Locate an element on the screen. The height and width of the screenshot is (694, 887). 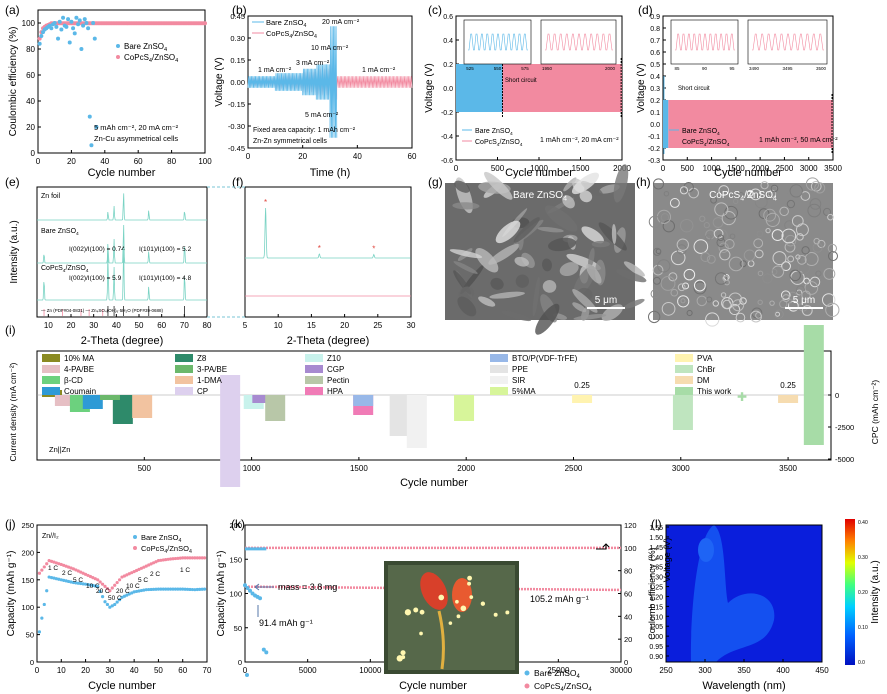
y-axis-label: Coulombic efficiency (%) is located at coordinates (13, 82).